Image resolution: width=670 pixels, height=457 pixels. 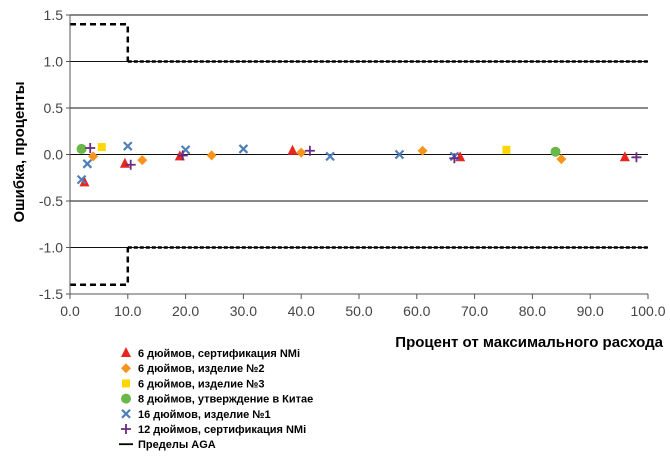 I want to click on y-tick-label: -1.0, so click(x=51, y=248).